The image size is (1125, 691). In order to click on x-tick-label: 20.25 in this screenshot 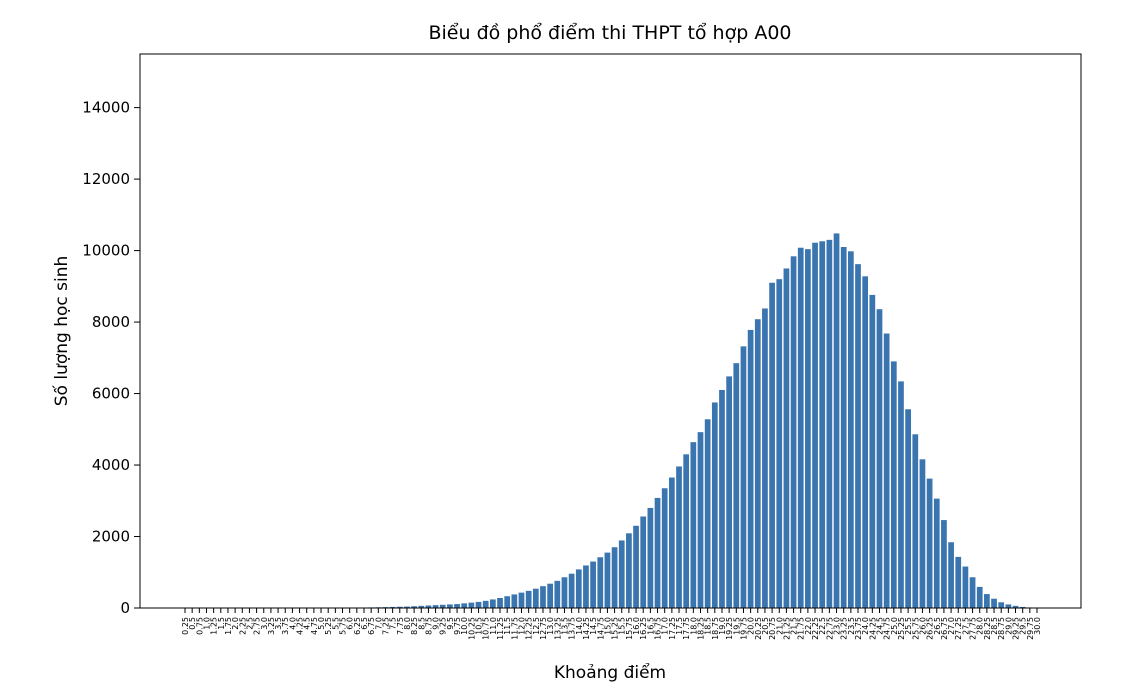, I will do `click(758, 628)`.